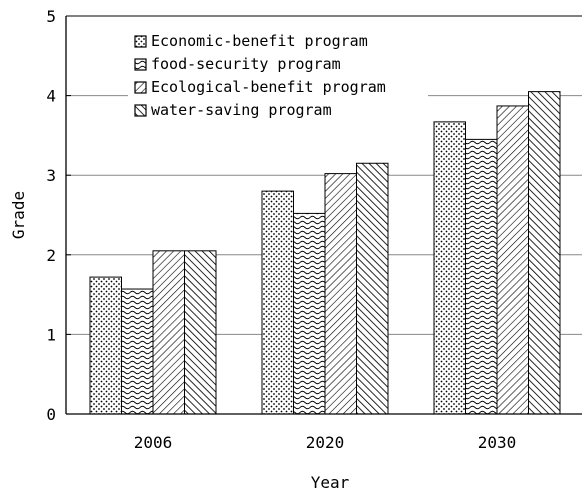 The image size is (582, 490). What do you see at coordinates (140, 41) in the screenshot?
I see `legend-swatch-dots` at bounding box center [140, 41].